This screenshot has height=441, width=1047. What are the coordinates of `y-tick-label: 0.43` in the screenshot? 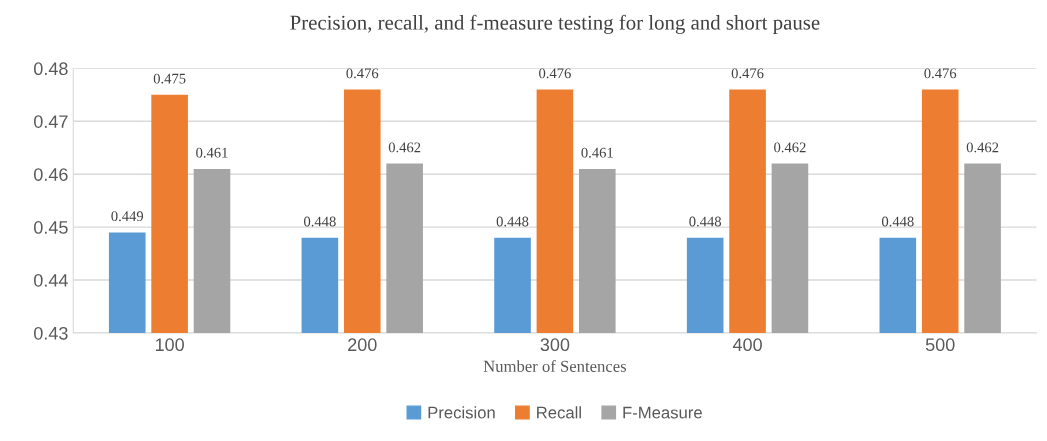 It's located at (51, 333).